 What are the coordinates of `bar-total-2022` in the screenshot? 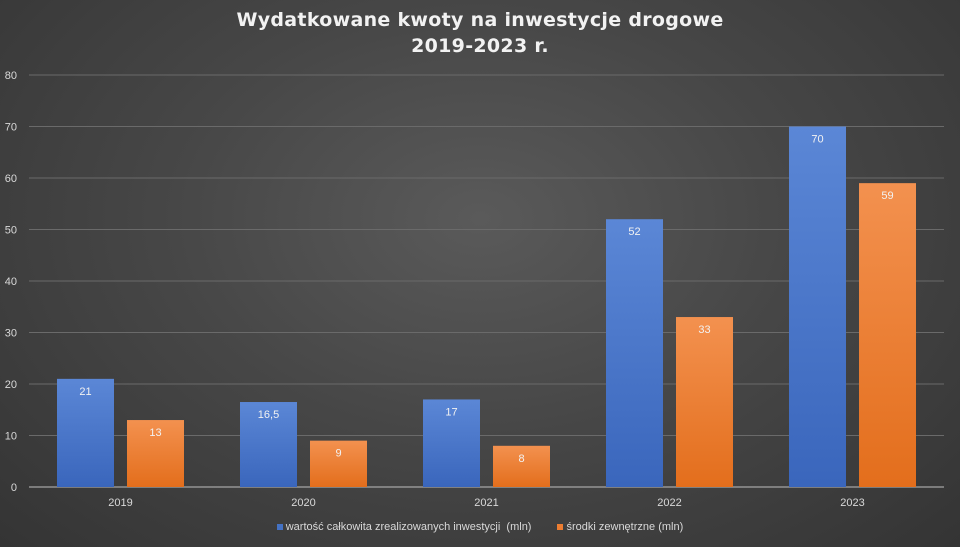 It's located at (634, 353).